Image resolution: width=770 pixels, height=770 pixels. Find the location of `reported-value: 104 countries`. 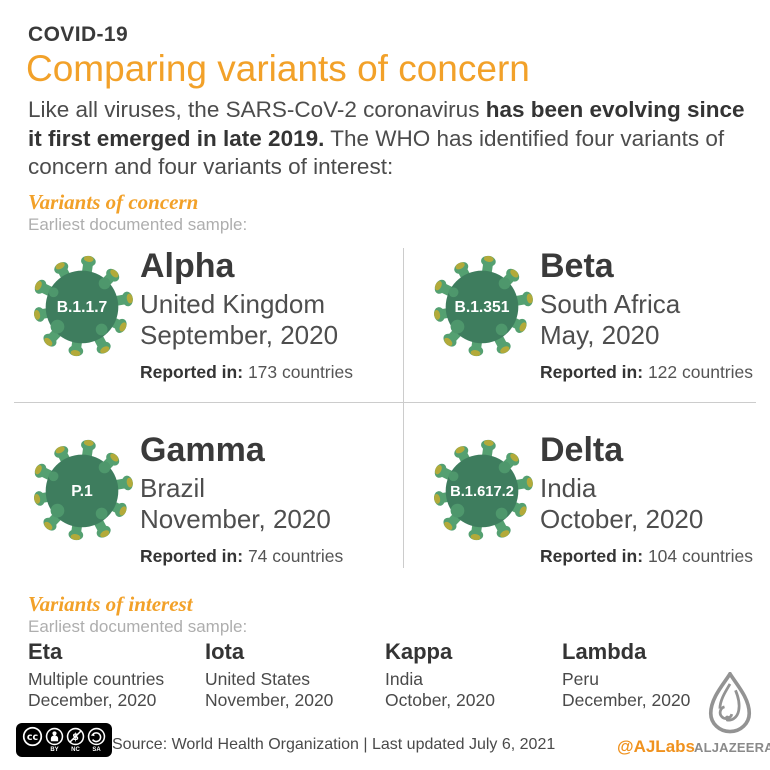

reported-value: 104 countries is located at coordinates (700, 556).